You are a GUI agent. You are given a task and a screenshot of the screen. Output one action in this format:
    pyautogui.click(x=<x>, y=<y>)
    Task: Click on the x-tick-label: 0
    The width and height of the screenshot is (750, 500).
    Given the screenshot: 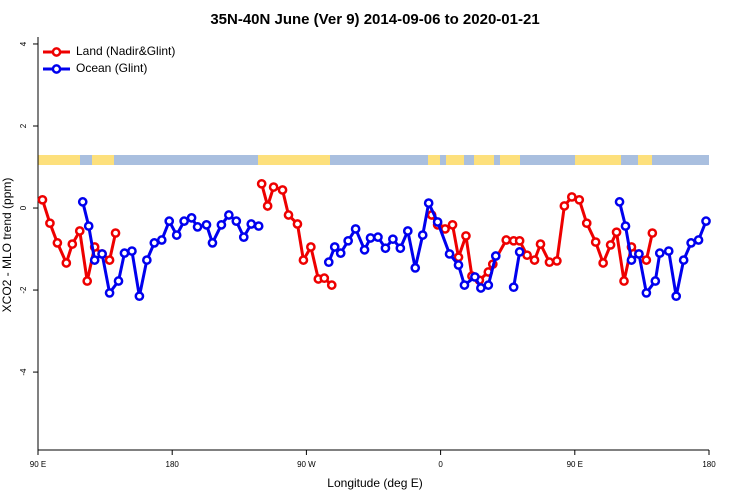 What is the action you would take?
    pyautogui.click(x=440, y=464)
    